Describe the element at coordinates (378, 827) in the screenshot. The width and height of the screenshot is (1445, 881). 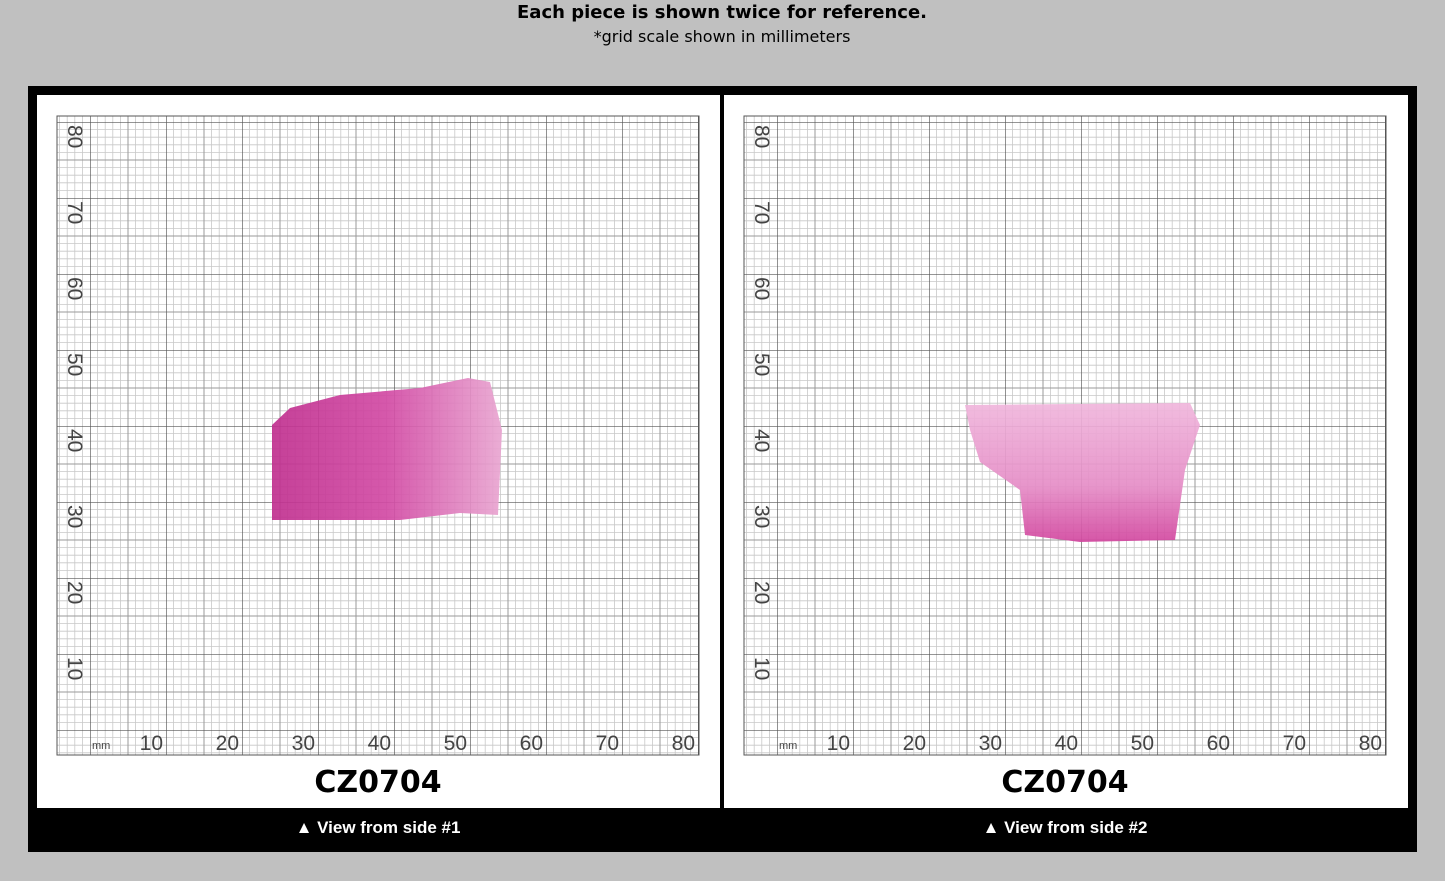
I see `view-caption: ▲ View from side #1` at that location.